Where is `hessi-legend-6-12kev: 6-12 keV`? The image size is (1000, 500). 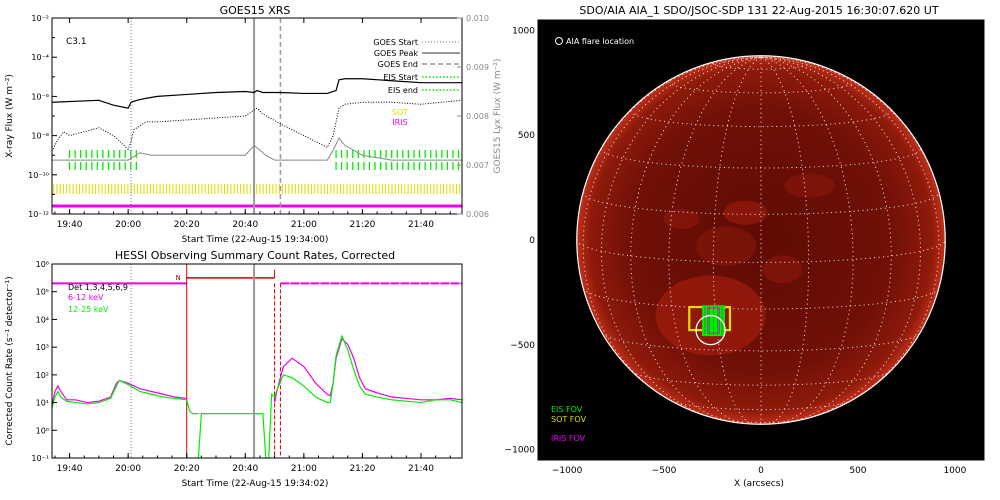 hessi-legend-6-12kev: 6-12 keV is located at coordinates (86, 297).